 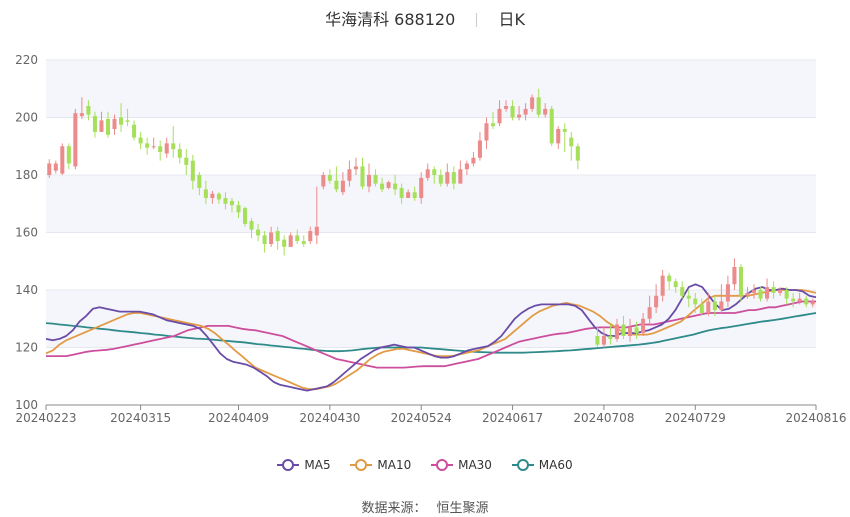 What do you see at coordinates (26, 175) in the screenshot?
I see `y-tick-label: 180` at bounding box center [26, 175].